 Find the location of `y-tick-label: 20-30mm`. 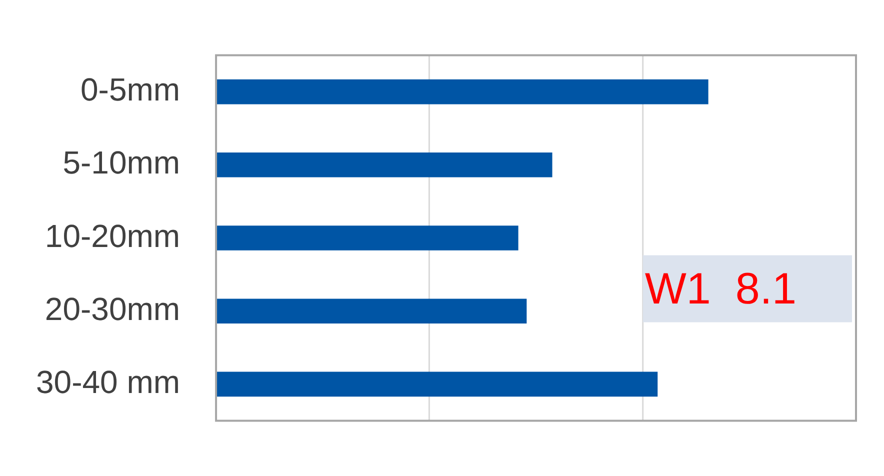

y-tick-label: 20-30mm is located at coordinates (112, 308).